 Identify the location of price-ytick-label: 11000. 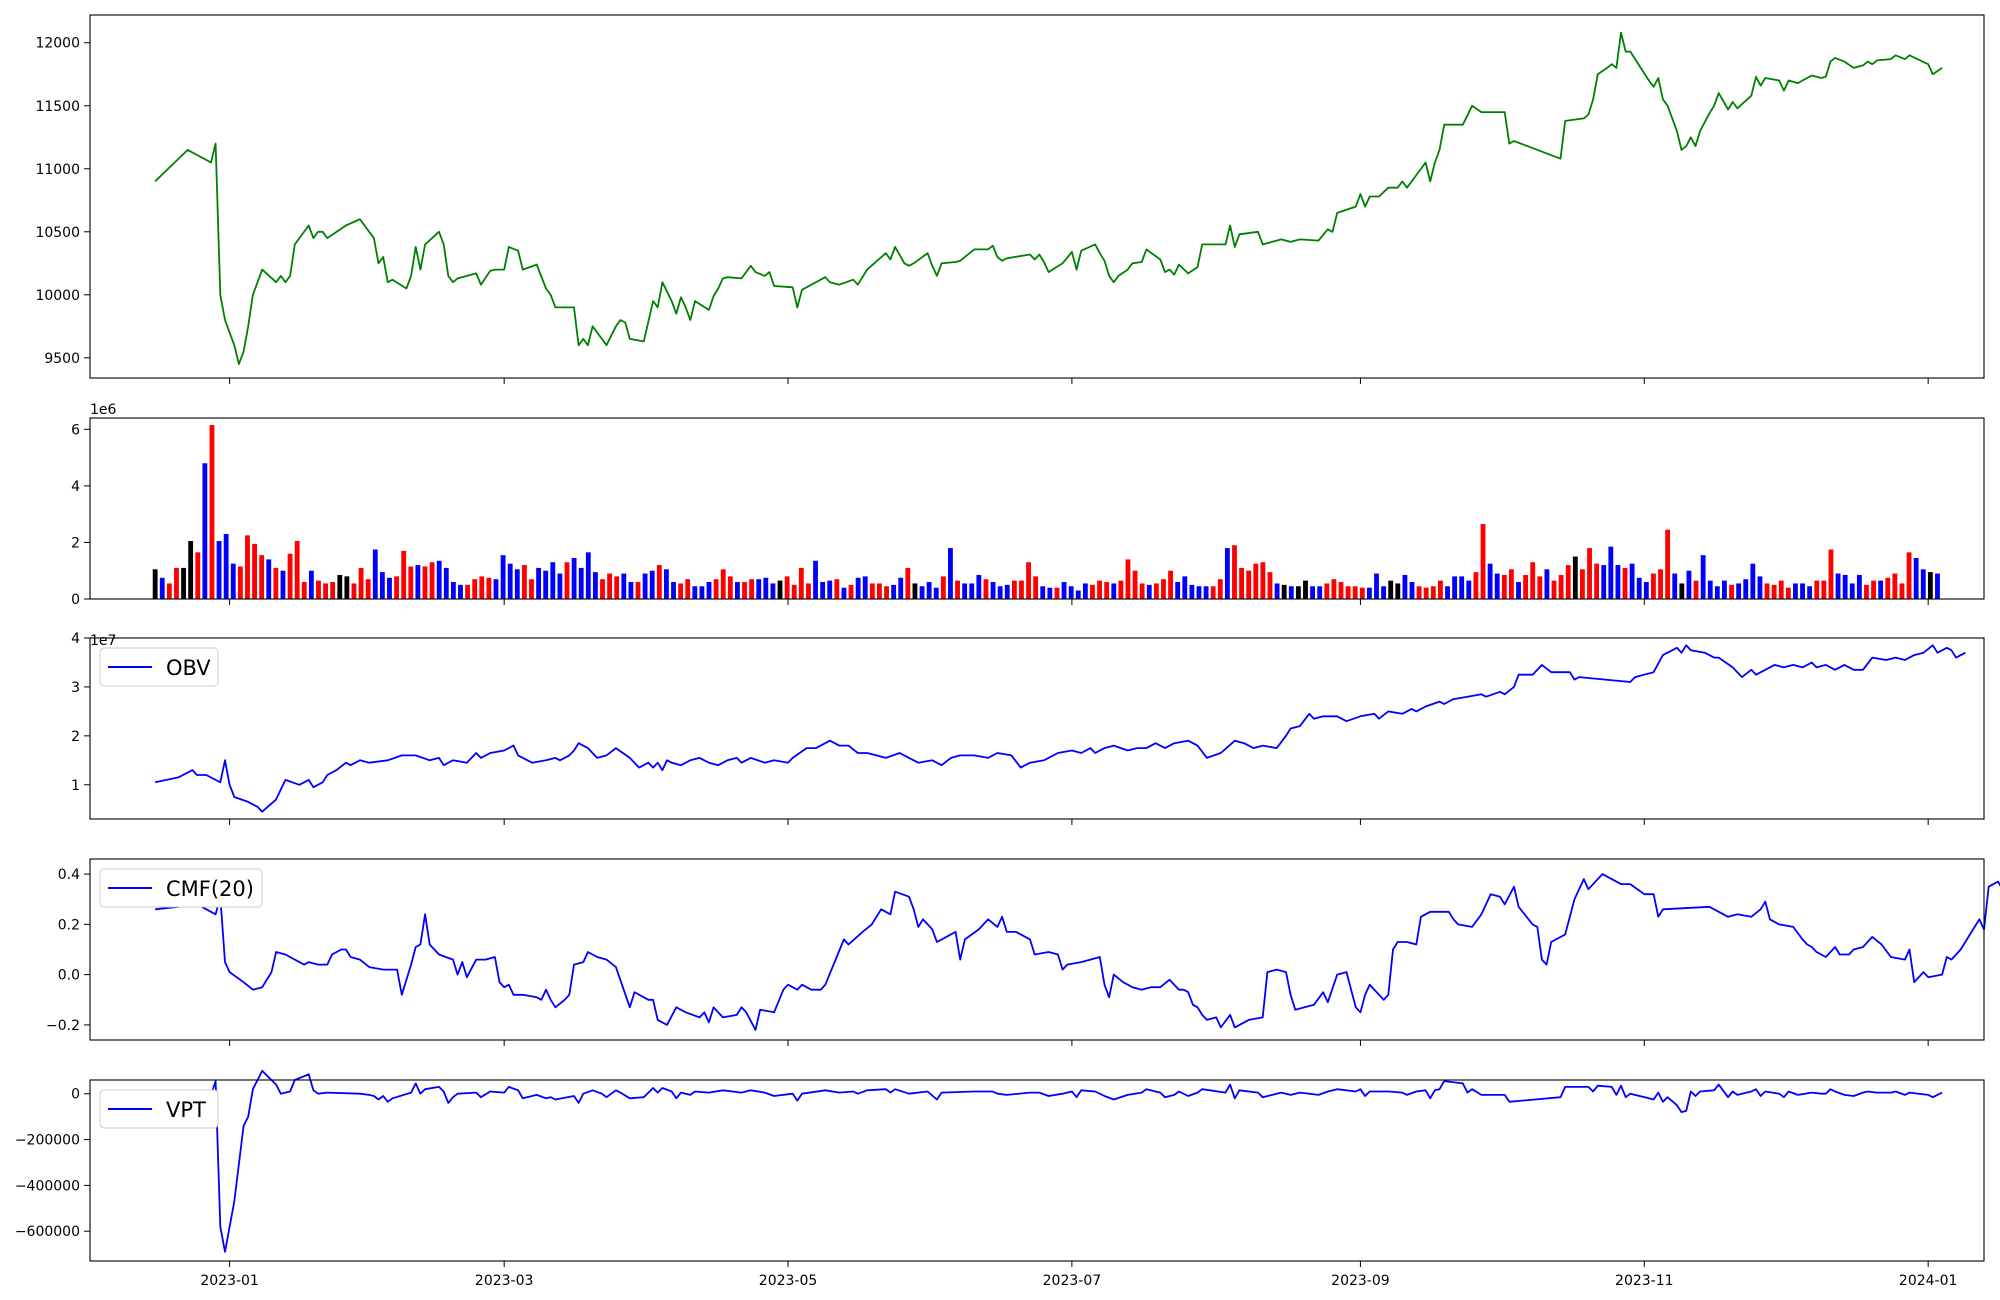
(57, 170).